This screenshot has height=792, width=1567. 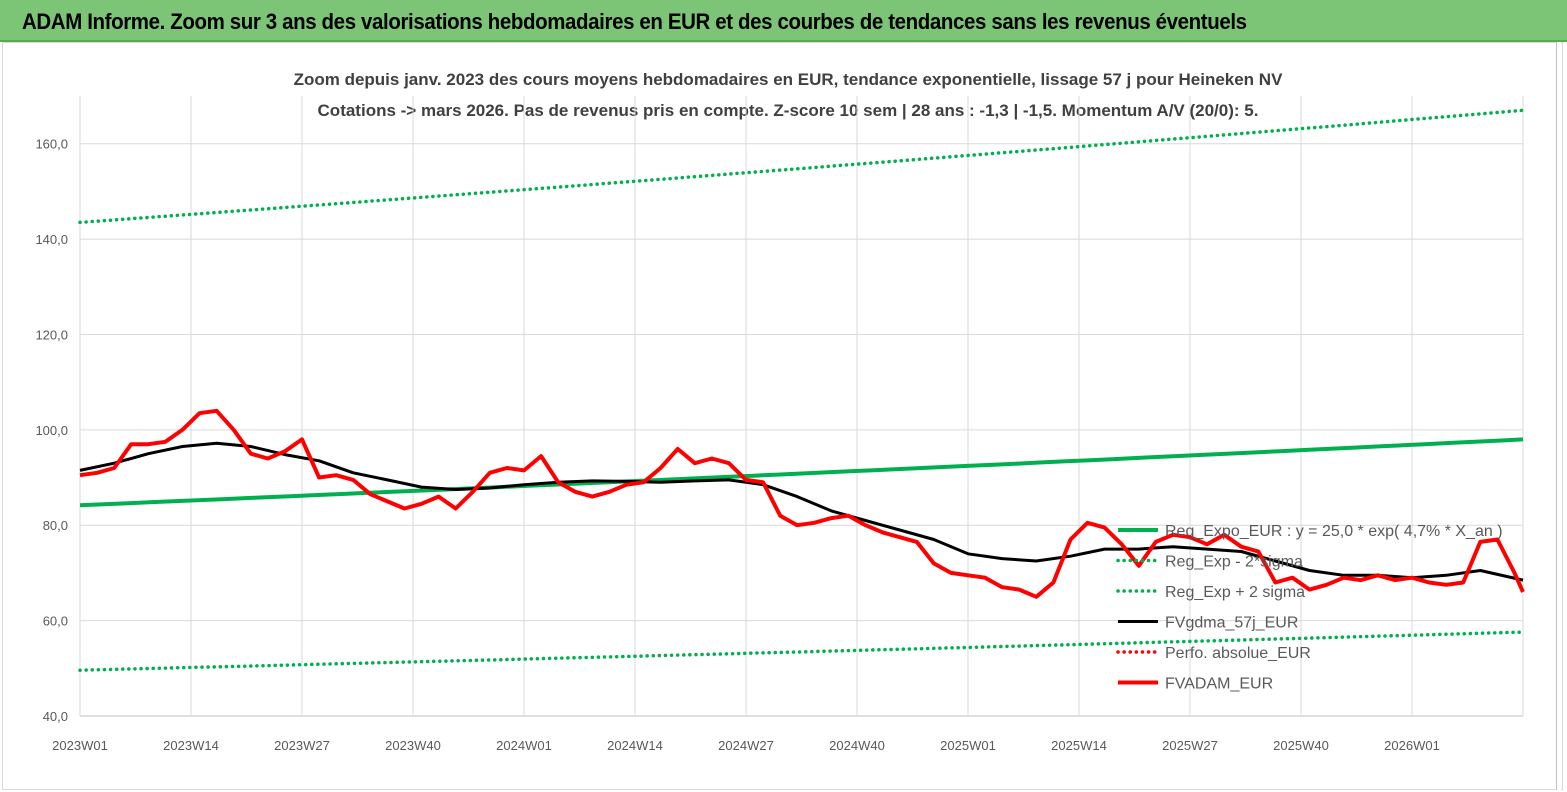 What do you see at coordinates (1231, 623) in the screenshot?
I see `legend-label: FVgdma_57j_EUR` at bounding box center [1231, 623].